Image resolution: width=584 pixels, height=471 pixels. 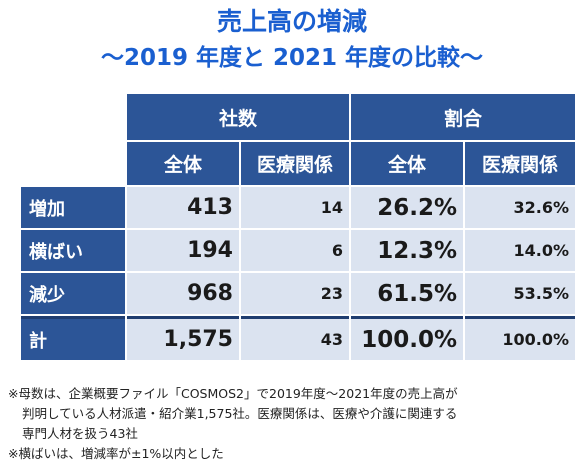 I want to click on row-label-decrease: 減少, so click(x=73, y=293).